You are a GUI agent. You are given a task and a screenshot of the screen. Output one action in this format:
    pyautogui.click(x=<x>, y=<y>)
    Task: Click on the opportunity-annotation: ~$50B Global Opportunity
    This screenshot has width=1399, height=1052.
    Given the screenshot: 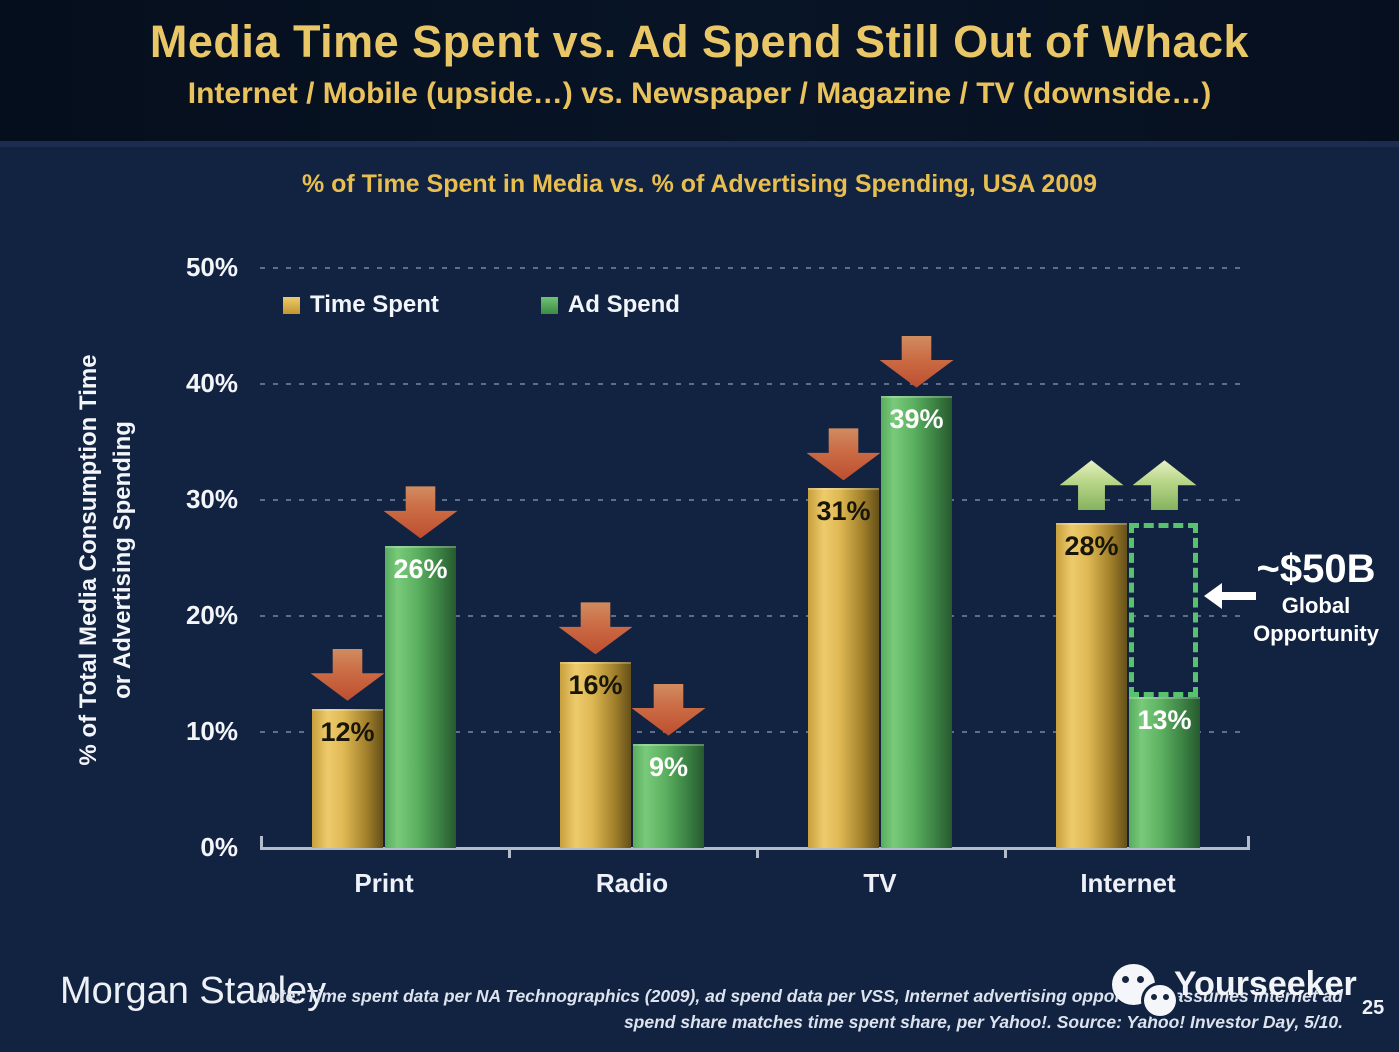 What is the action you would take?
    pyautogui.click(x=1316, y=597)
    